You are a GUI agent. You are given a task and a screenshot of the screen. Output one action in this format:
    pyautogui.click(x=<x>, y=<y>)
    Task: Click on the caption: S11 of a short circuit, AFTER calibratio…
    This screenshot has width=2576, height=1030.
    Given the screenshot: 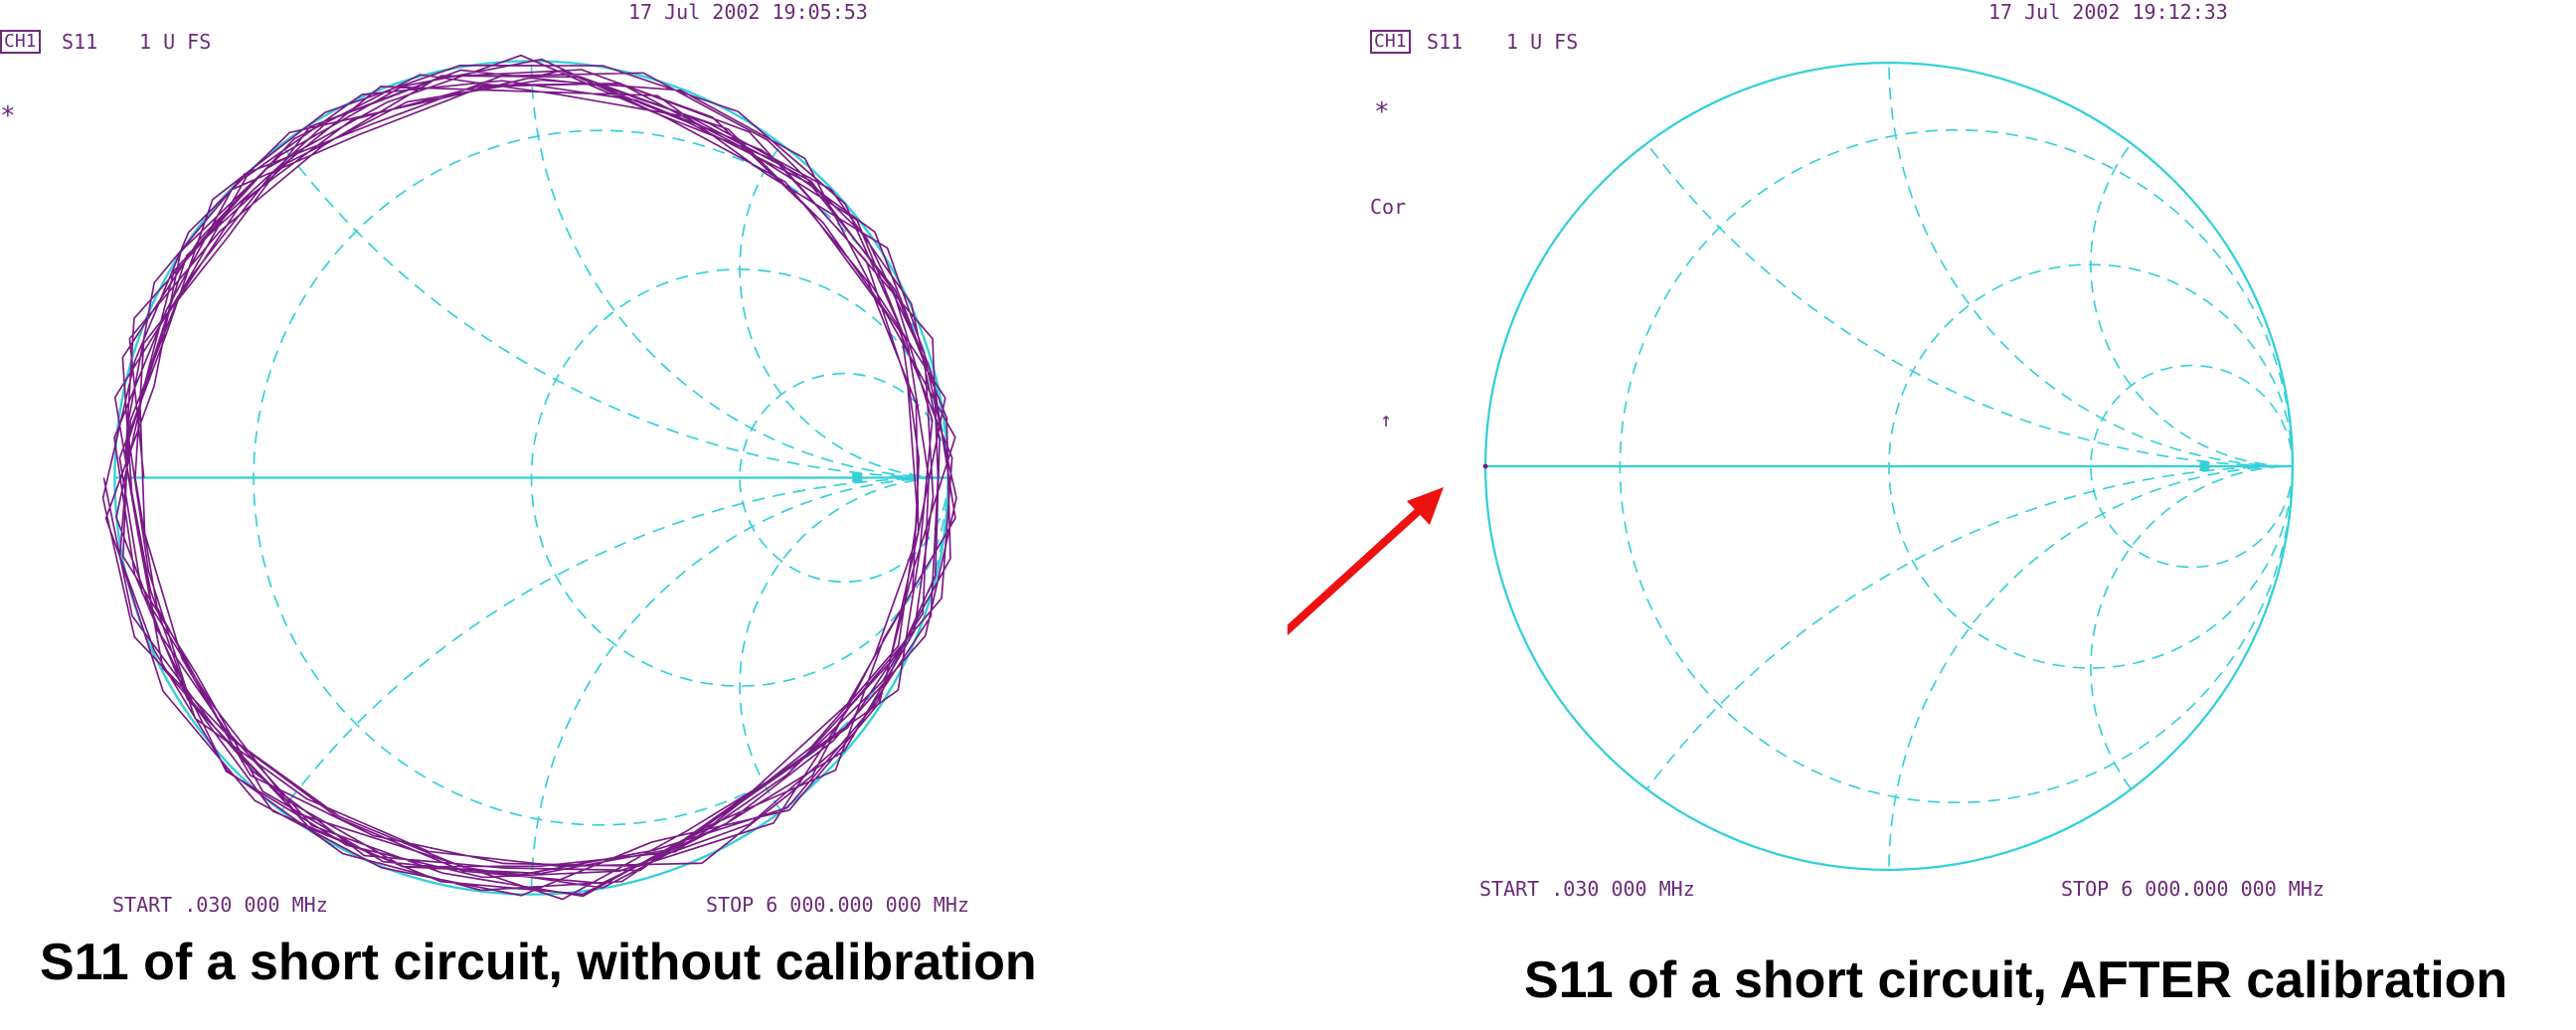 What is the action you would take?
    pyautogui.click(x=2016, y=980)
    